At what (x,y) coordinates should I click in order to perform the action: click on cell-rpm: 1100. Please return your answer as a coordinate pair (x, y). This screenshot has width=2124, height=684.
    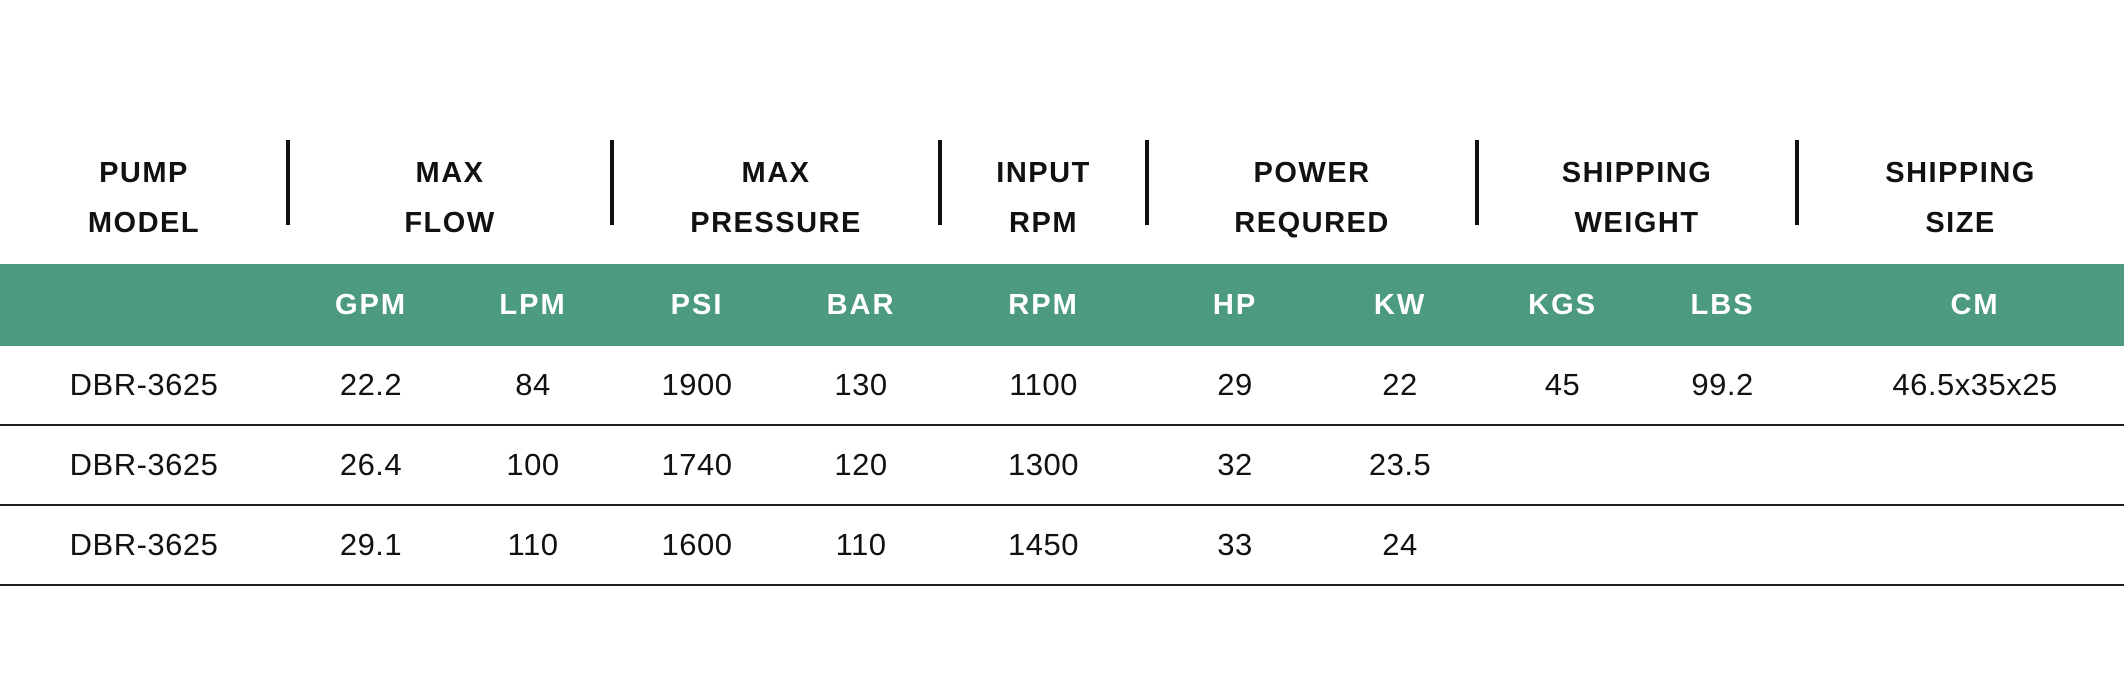
    Looking at the image, I should click on (1044, 386).